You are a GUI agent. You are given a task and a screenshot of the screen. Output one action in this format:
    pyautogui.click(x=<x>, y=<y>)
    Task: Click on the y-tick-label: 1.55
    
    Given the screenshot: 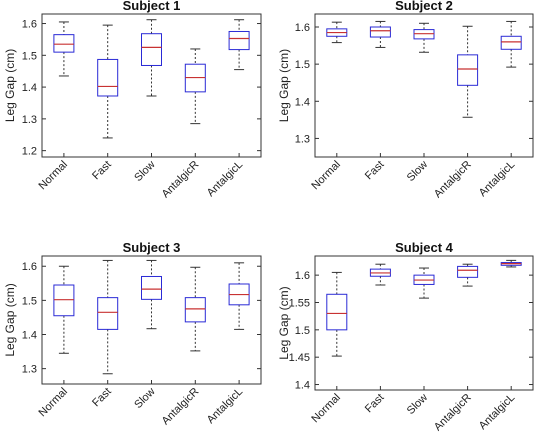 What is the action you would take?
    pyautogui.click(x=299, y=303)
    